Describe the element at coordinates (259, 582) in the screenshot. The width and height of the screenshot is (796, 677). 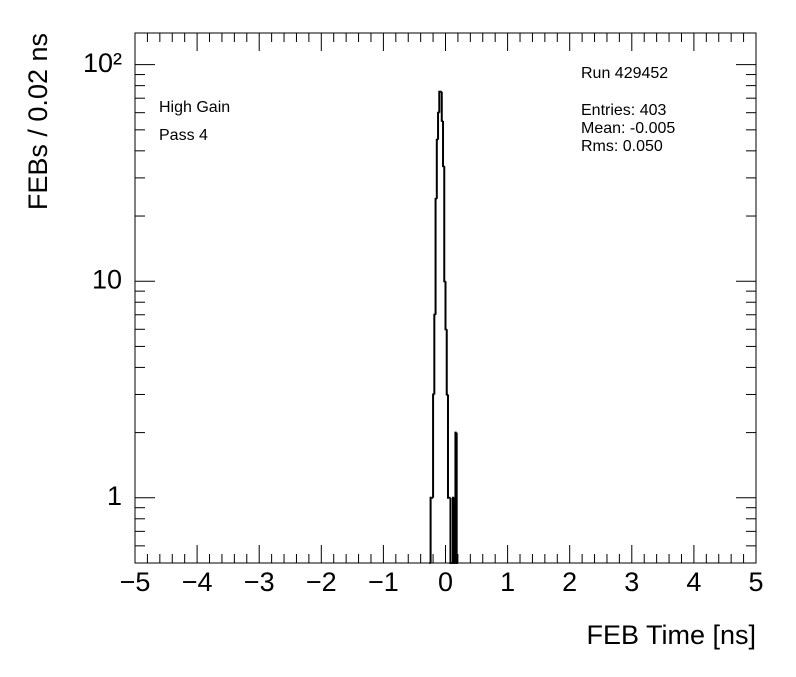
I see `x-tick-label: −3` at that location.